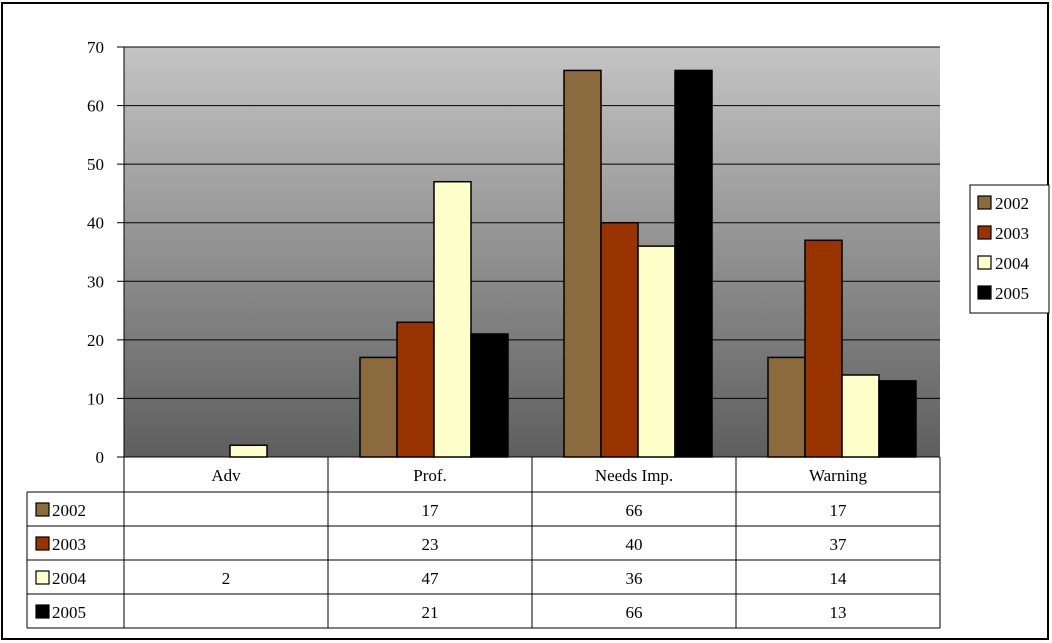 The image size is (1052, 643). What do you see at coordinates (95, 281) in the screenshot?
I see `y-tick-label: 30` at bounding box center [95, 281].